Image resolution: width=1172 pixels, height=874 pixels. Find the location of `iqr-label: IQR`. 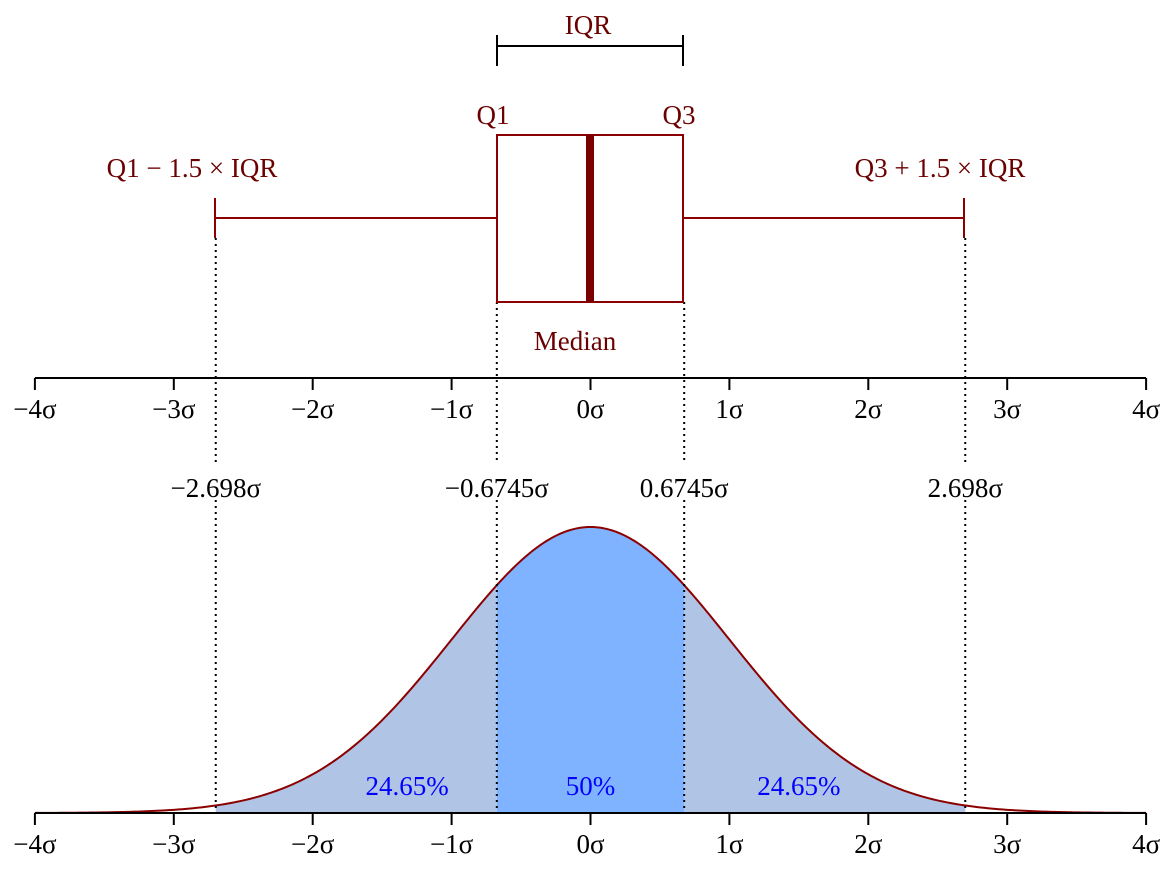

iqr-label: IQR is located at coordinates (588, 25).